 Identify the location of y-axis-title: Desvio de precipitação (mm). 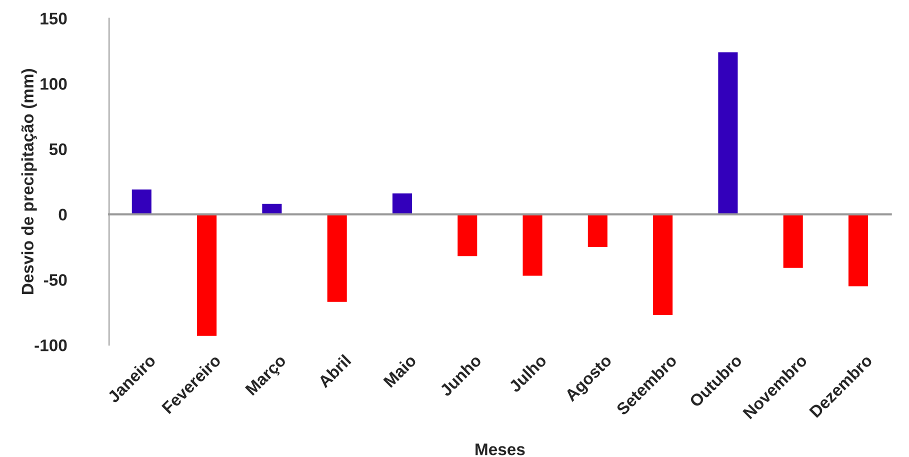
(29, 181).